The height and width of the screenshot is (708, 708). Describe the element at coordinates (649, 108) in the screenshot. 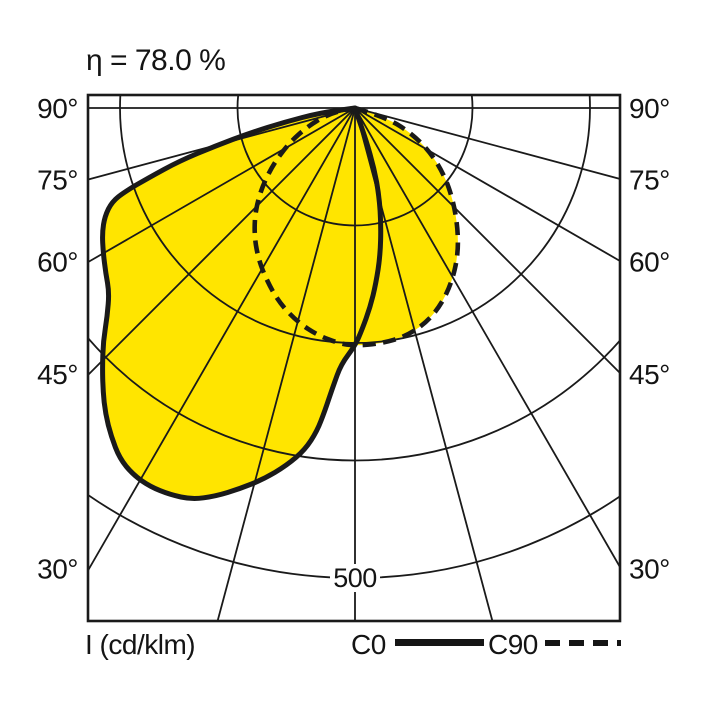

I see `angle-label-right-90: 90°` at that location.